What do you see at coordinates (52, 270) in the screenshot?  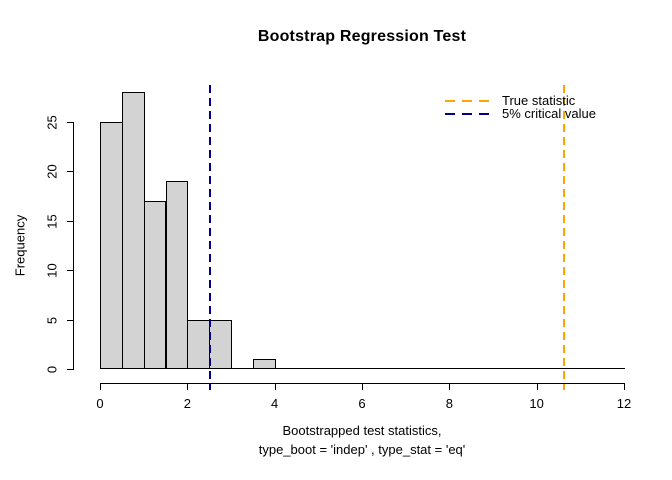 I see `y-tick-label: 10` at bounding box center [52, 270].